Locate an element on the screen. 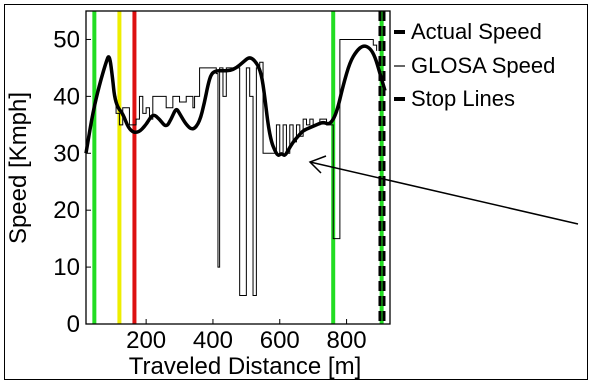 This screenshot has height=386, width=595. y-tick-label: 10 is located at coordinates (66, 267).